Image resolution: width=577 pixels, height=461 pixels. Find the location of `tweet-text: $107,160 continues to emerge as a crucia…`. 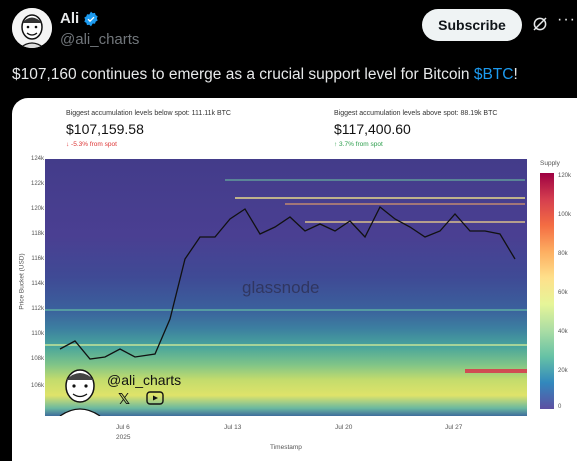

tweet-text: $107,160 continues to emerge as a crucia… is located at coordinates (265, 75).